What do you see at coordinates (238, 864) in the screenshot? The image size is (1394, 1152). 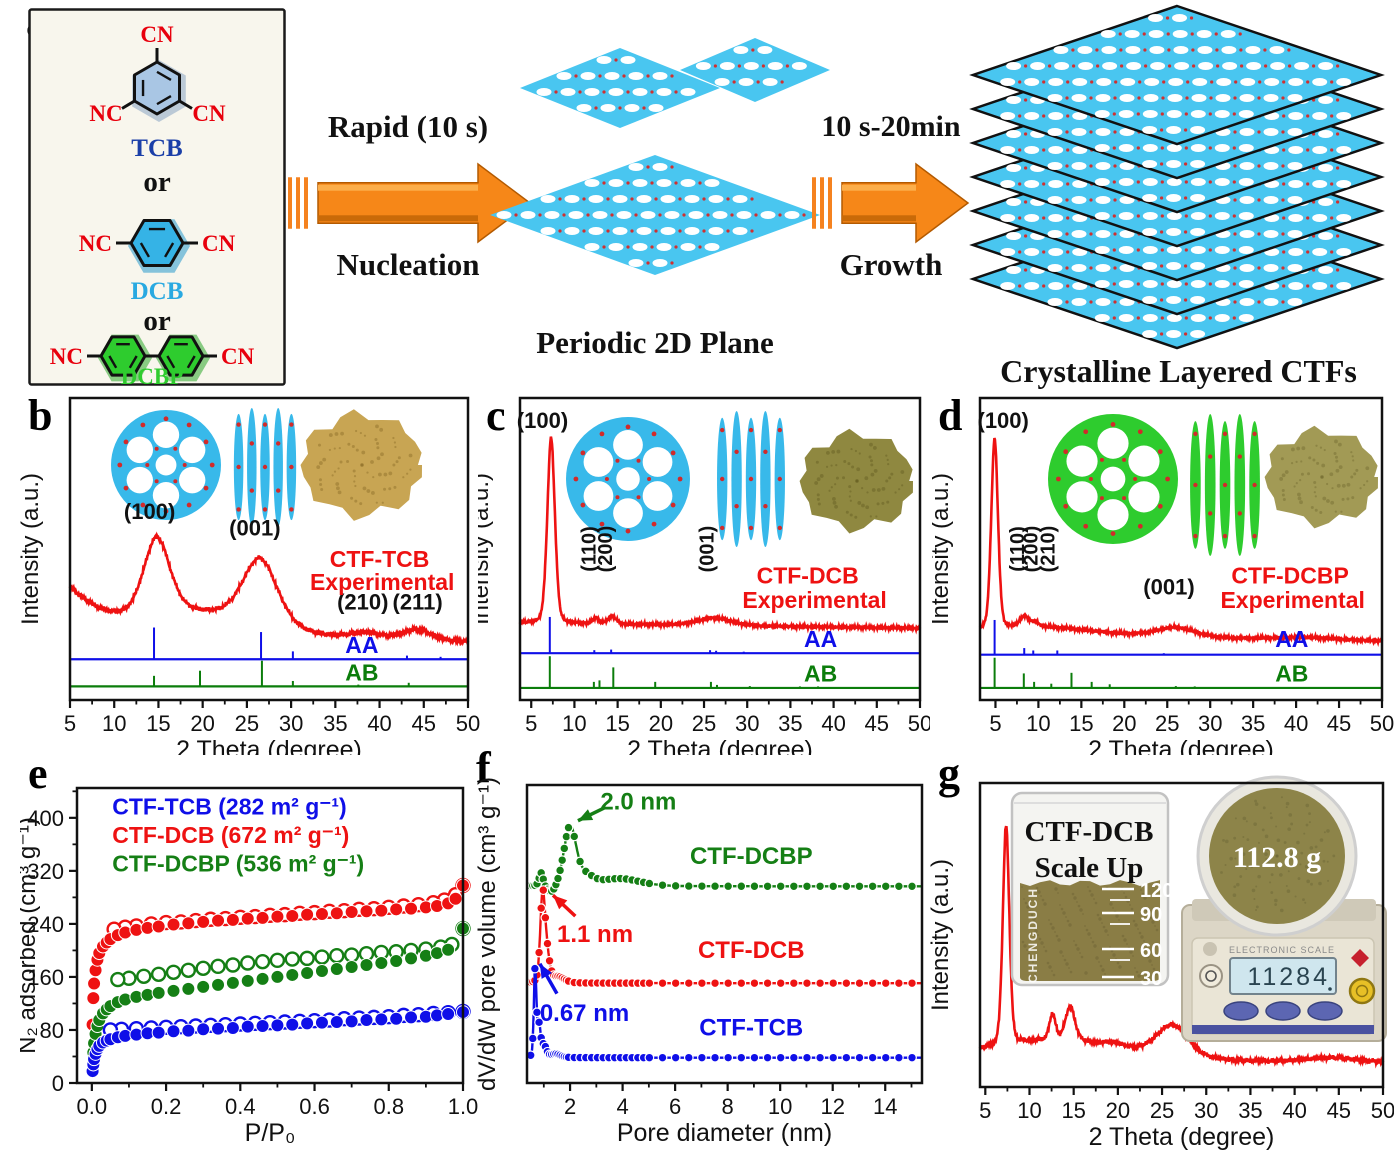 I see `svg-text: CTF-DCBP (536 m² g⁻¹)` at bounding box center [238, 864].